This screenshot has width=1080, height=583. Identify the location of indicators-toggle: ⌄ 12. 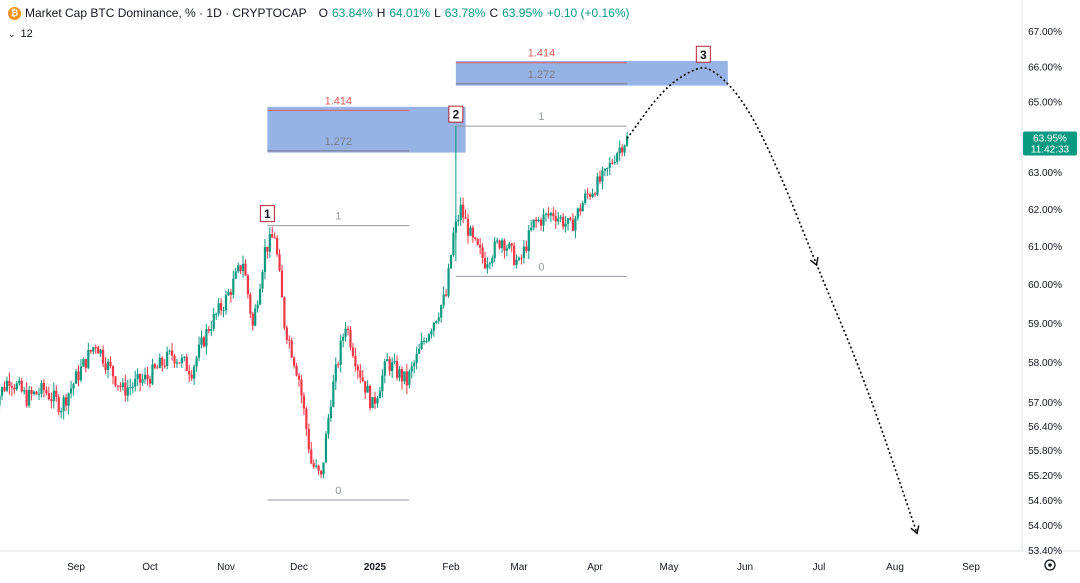
(20, 34).